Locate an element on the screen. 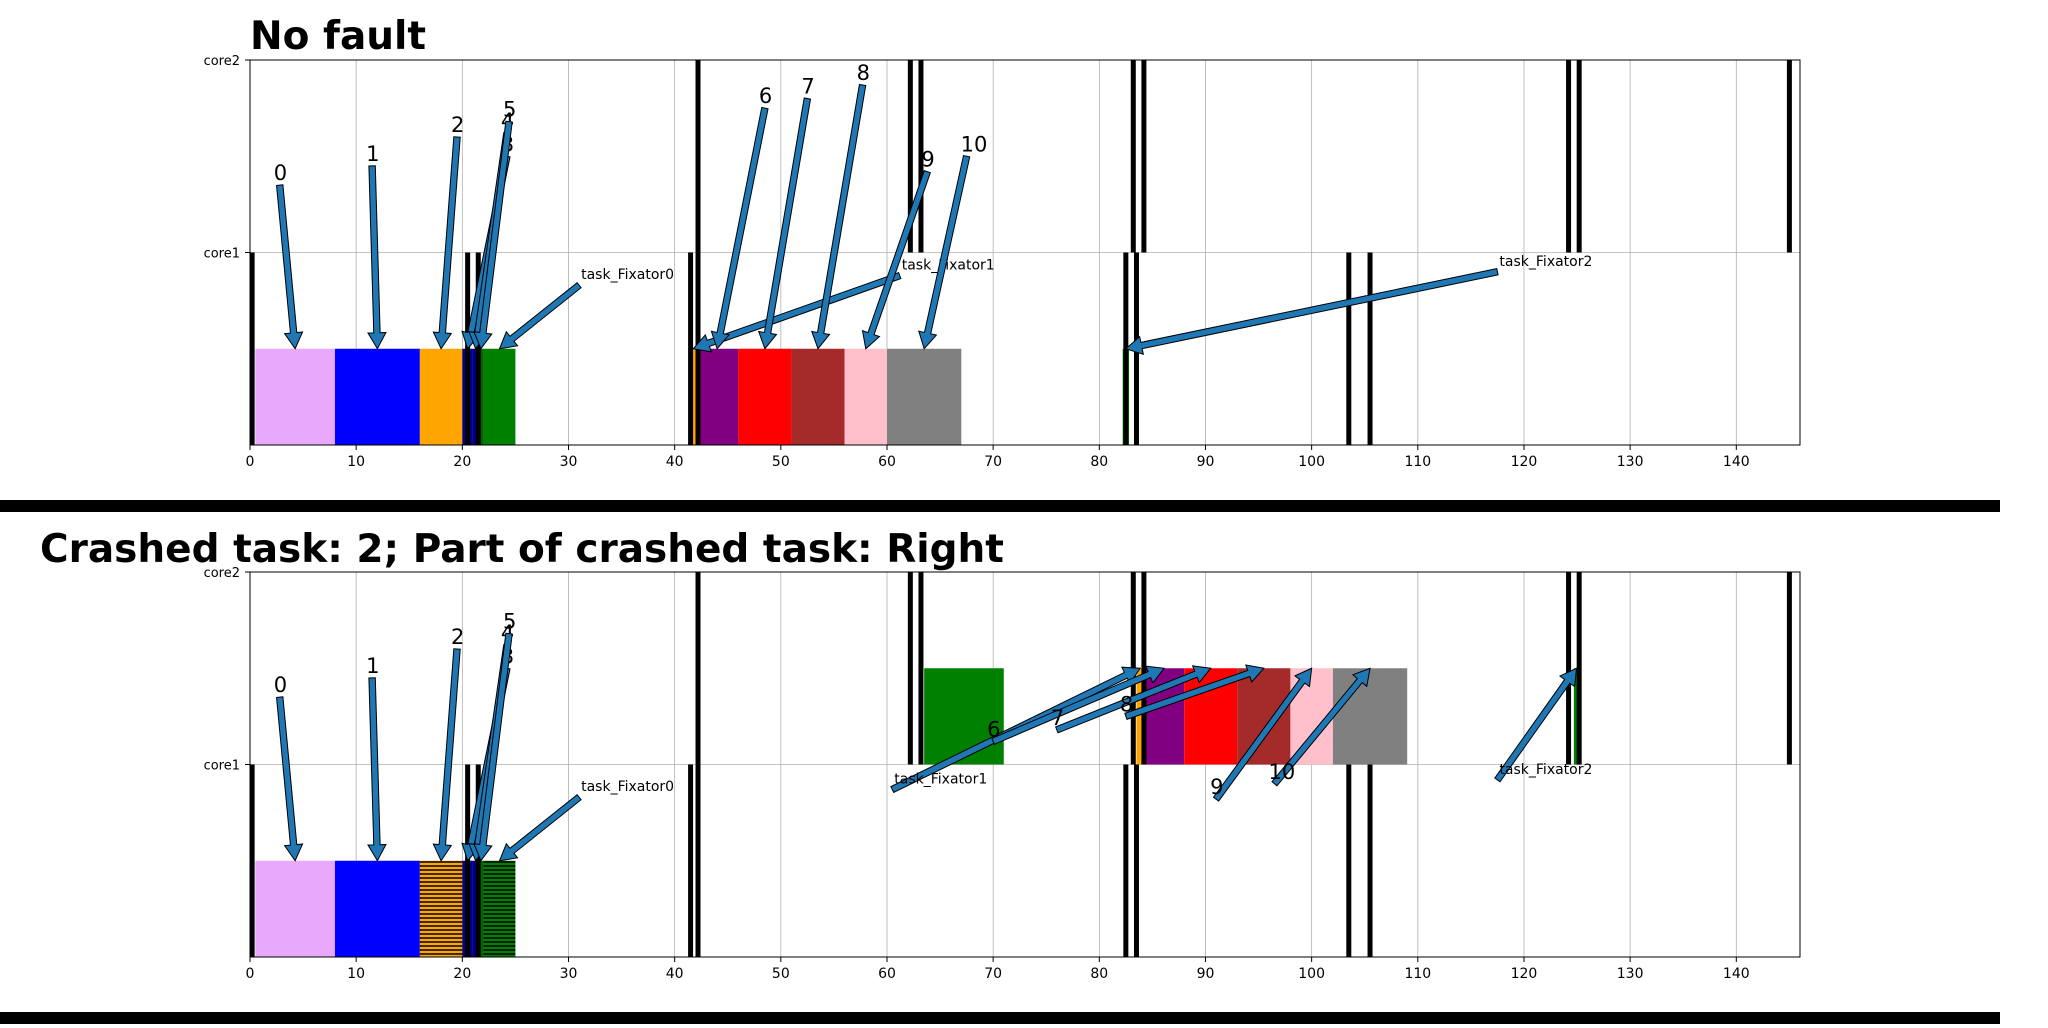 This screenshot has width=2048, height=1028. xtick-label: 60 is located at coordinates (887, 974).